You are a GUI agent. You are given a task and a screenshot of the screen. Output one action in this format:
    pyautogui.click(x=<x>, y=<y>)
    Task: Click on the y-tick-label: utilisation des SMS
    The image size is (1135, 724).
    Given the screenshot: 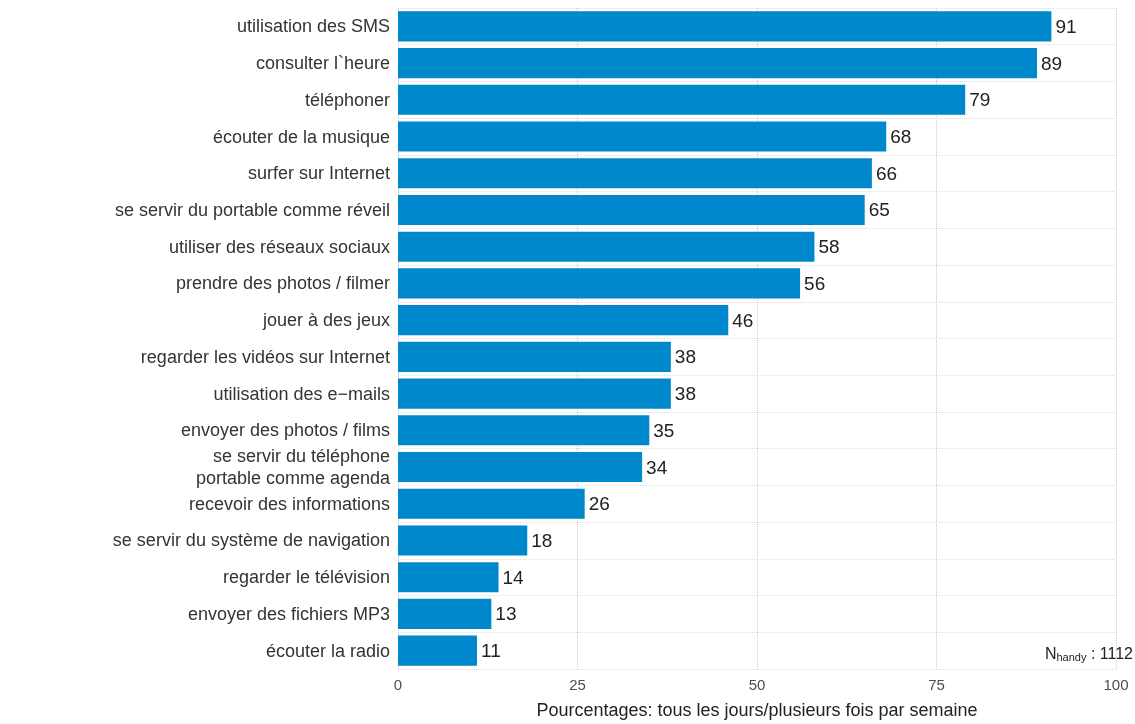 What is the action you would take?
    pyautogui.click(x=313, y=26)
    